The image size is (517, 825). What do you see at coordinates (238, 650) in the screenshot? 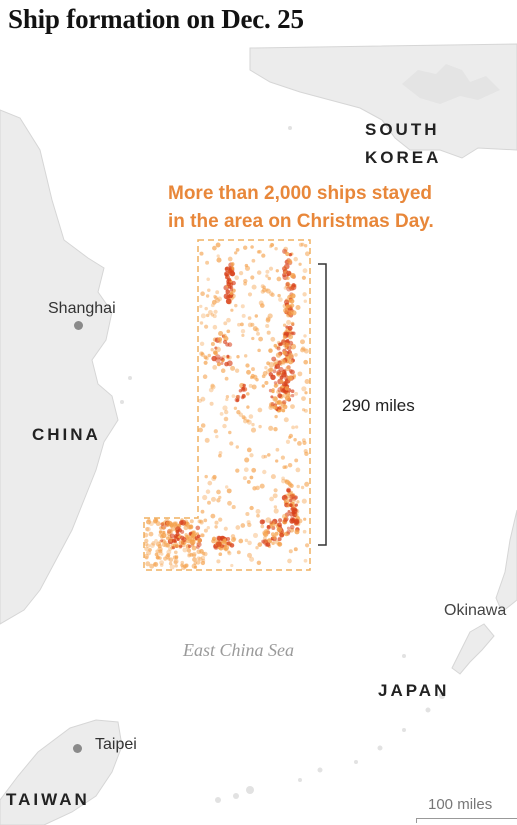
I see `sea-label: East China Sea` at bounding box center [238, 650].